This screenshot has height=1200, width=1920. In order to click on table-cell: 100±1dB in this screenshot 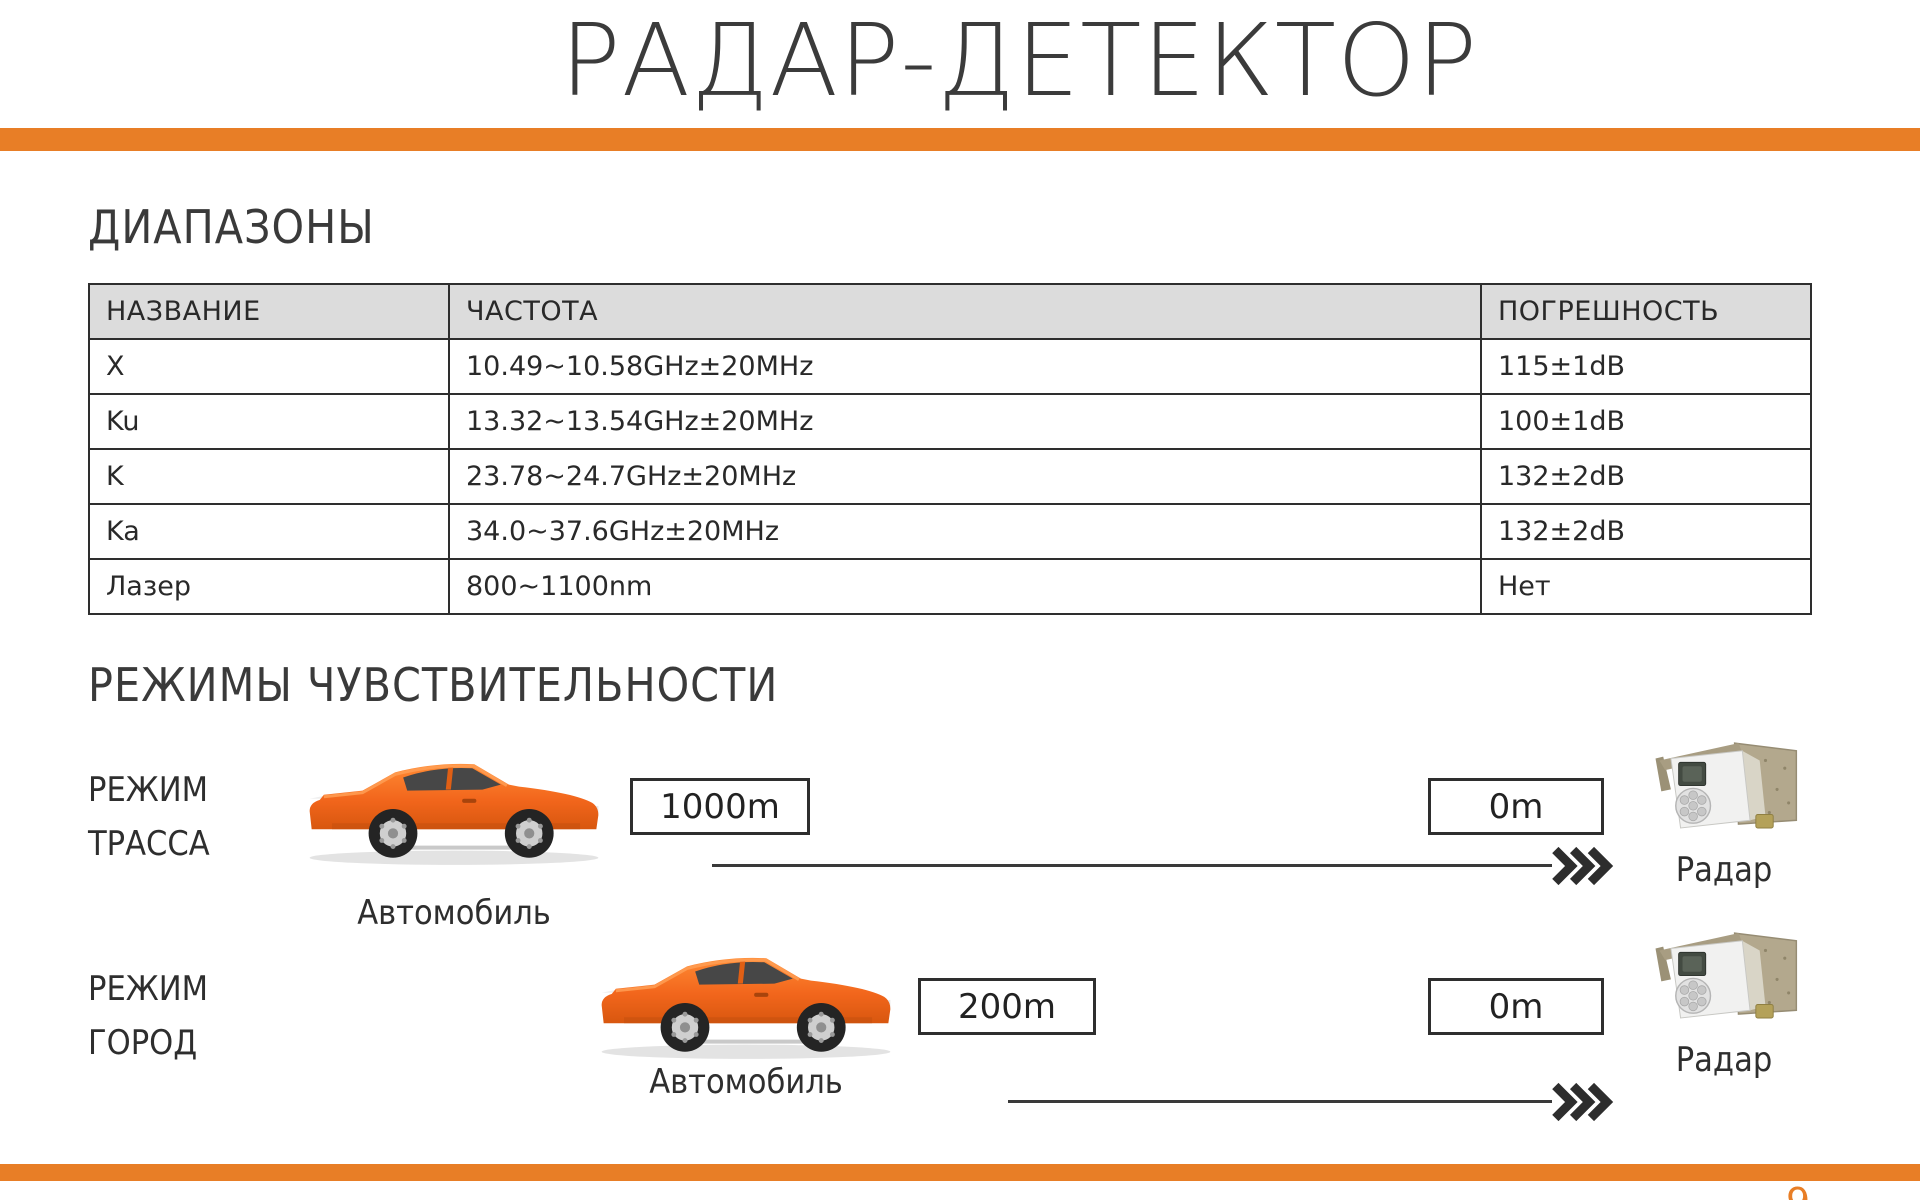, I will do `click(1646, 421)`.